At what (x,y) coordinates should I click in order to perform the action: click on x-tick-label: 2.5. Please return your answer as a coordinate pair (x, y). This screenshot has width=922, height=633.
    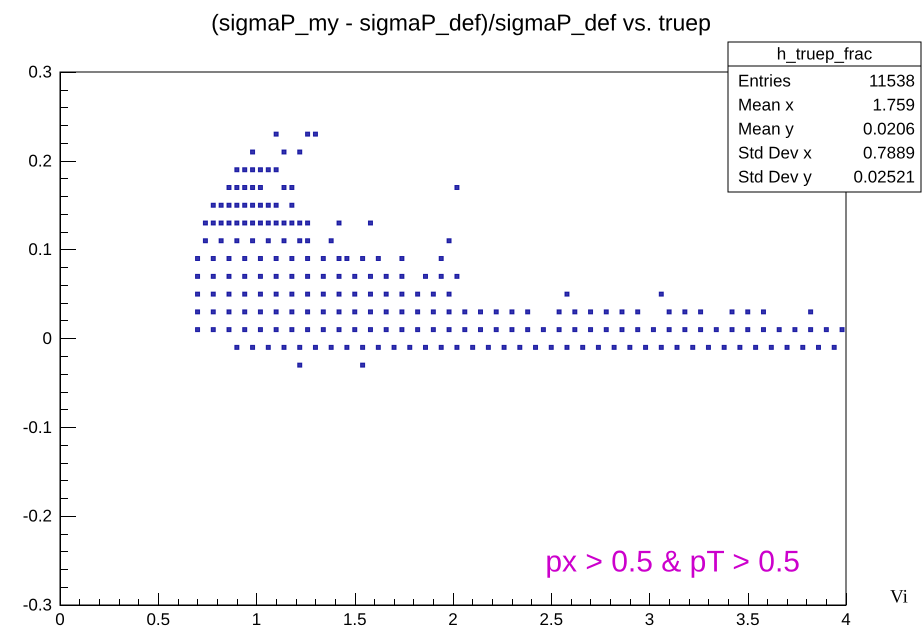
    Looking at the image, I should click on (551, 619).